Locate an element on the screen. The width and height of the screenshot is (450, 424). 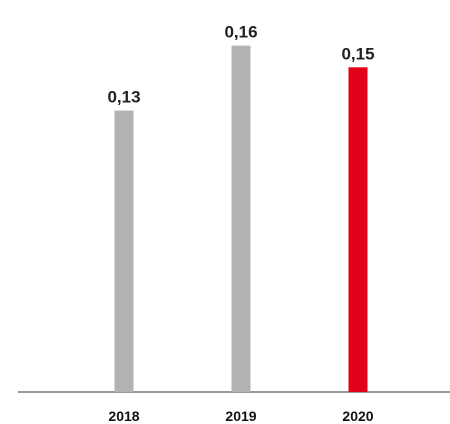
x-tick-label-2018: 2018 is located at coordinates (123, 416).